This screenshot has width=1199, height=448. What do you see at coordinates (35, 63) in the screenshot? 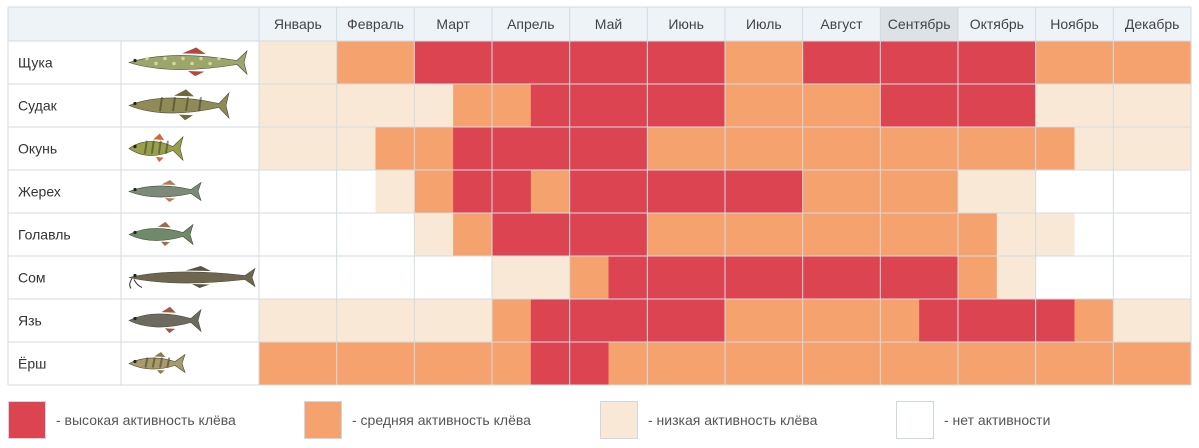
I see `fish-name-1: Щука` at bounding box center [35, 63].